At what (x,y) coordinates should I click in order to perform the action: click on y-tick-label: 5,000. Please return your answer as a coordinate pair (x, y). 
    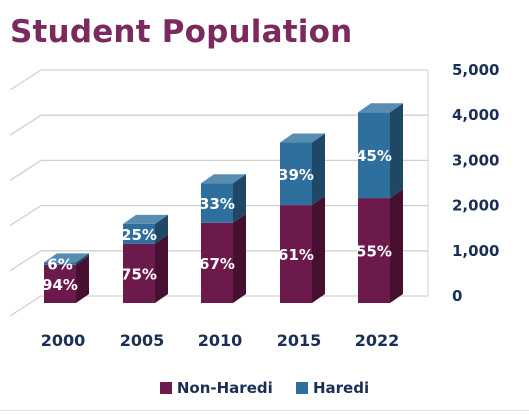
    Looking at the image, I should click on (475, 70).